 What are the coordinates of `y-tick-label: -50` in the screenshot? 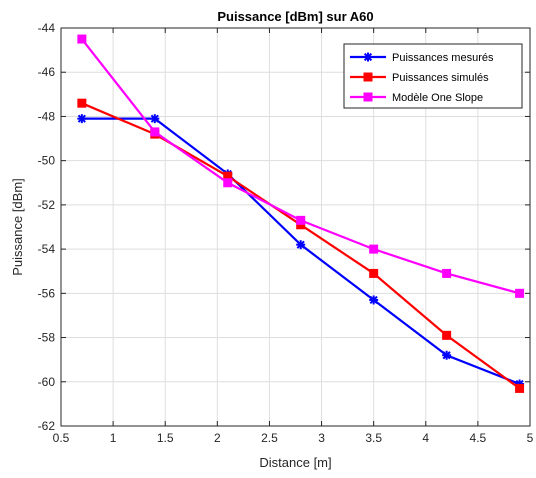 It's located at (47, 161).